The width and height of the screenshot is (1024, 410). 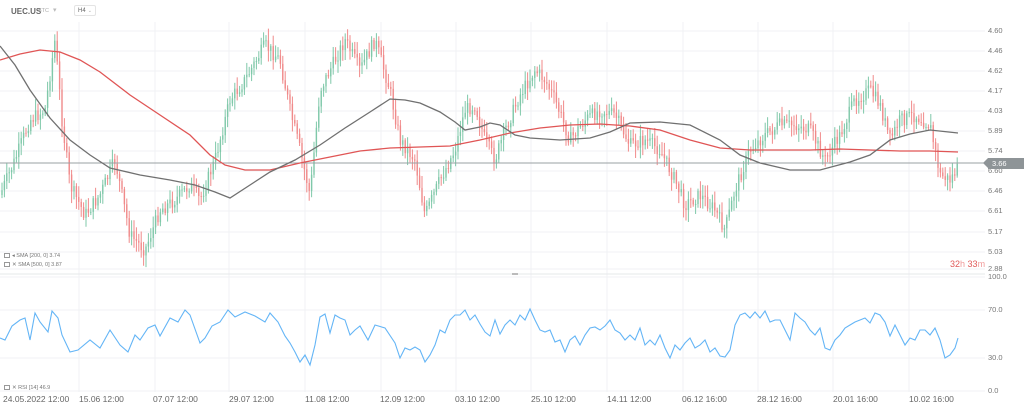 What do you see at coordinates (995, 251) in the screenshot?
I see `price-tick-label: 5.03` at bounding box center [995, 251].